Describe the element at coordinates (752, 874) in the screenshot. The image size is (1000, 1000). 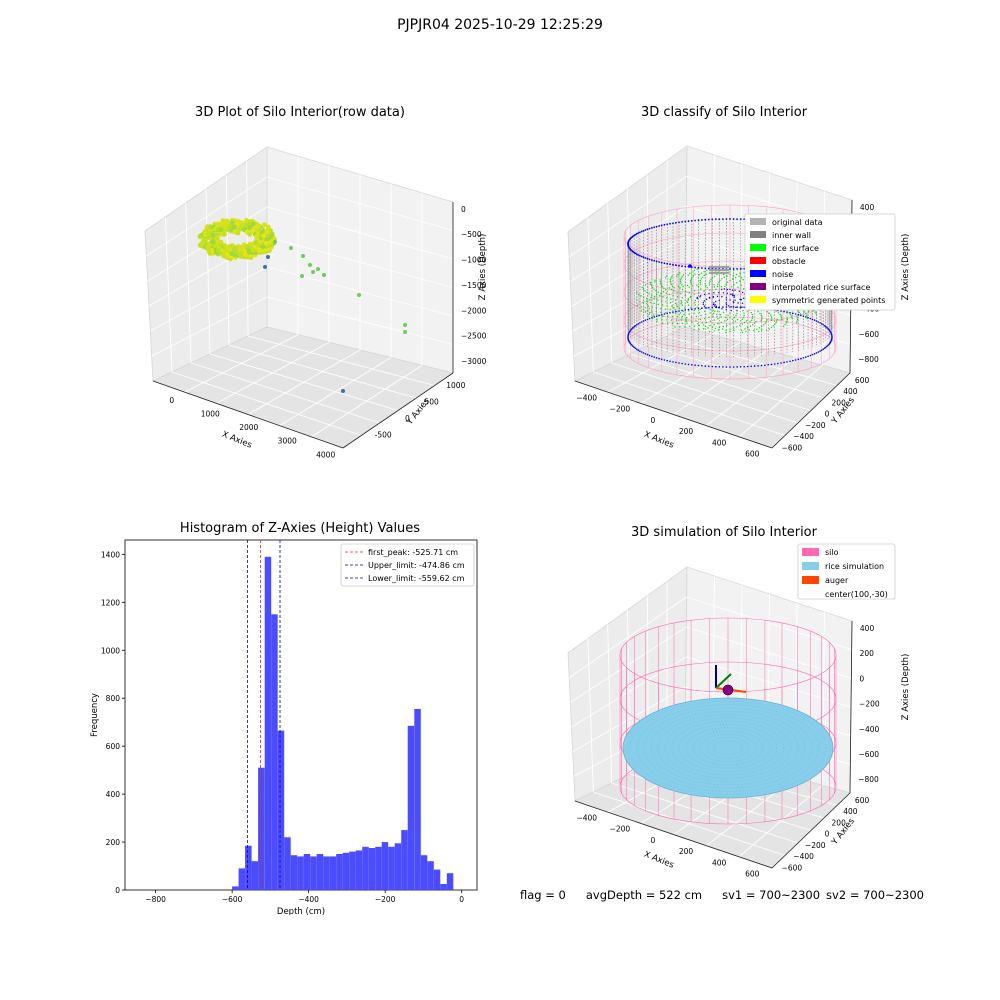
I see `x-tick-label: 600` at that location.